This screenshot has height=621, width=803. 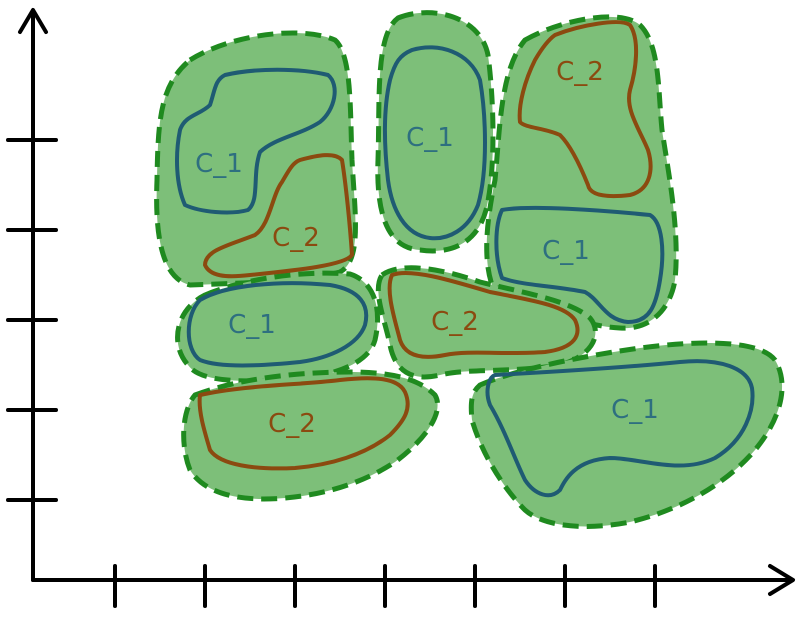 I want to click on top-left-region, so click(x=256, y=159).